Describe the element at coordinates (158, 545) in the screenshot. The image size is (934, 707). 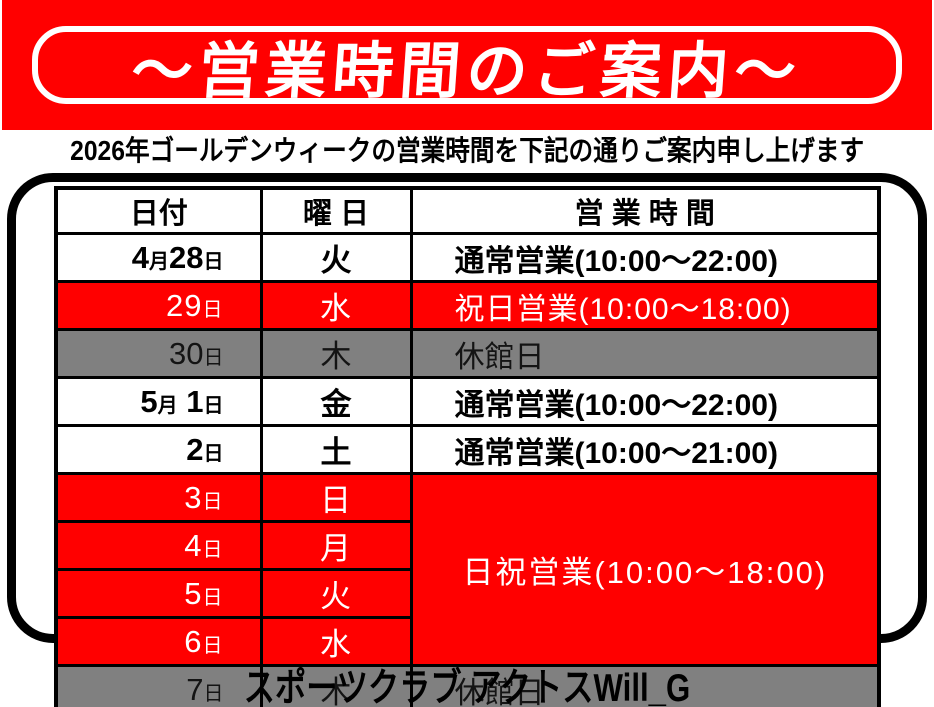
I see `date-cell: 4日` at that location.